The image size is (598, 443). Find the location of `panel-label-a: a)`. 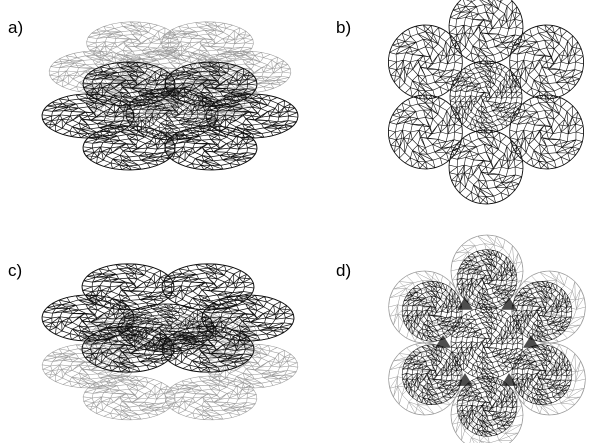

panel-label-a: a) is located at coordinates (16, 27).